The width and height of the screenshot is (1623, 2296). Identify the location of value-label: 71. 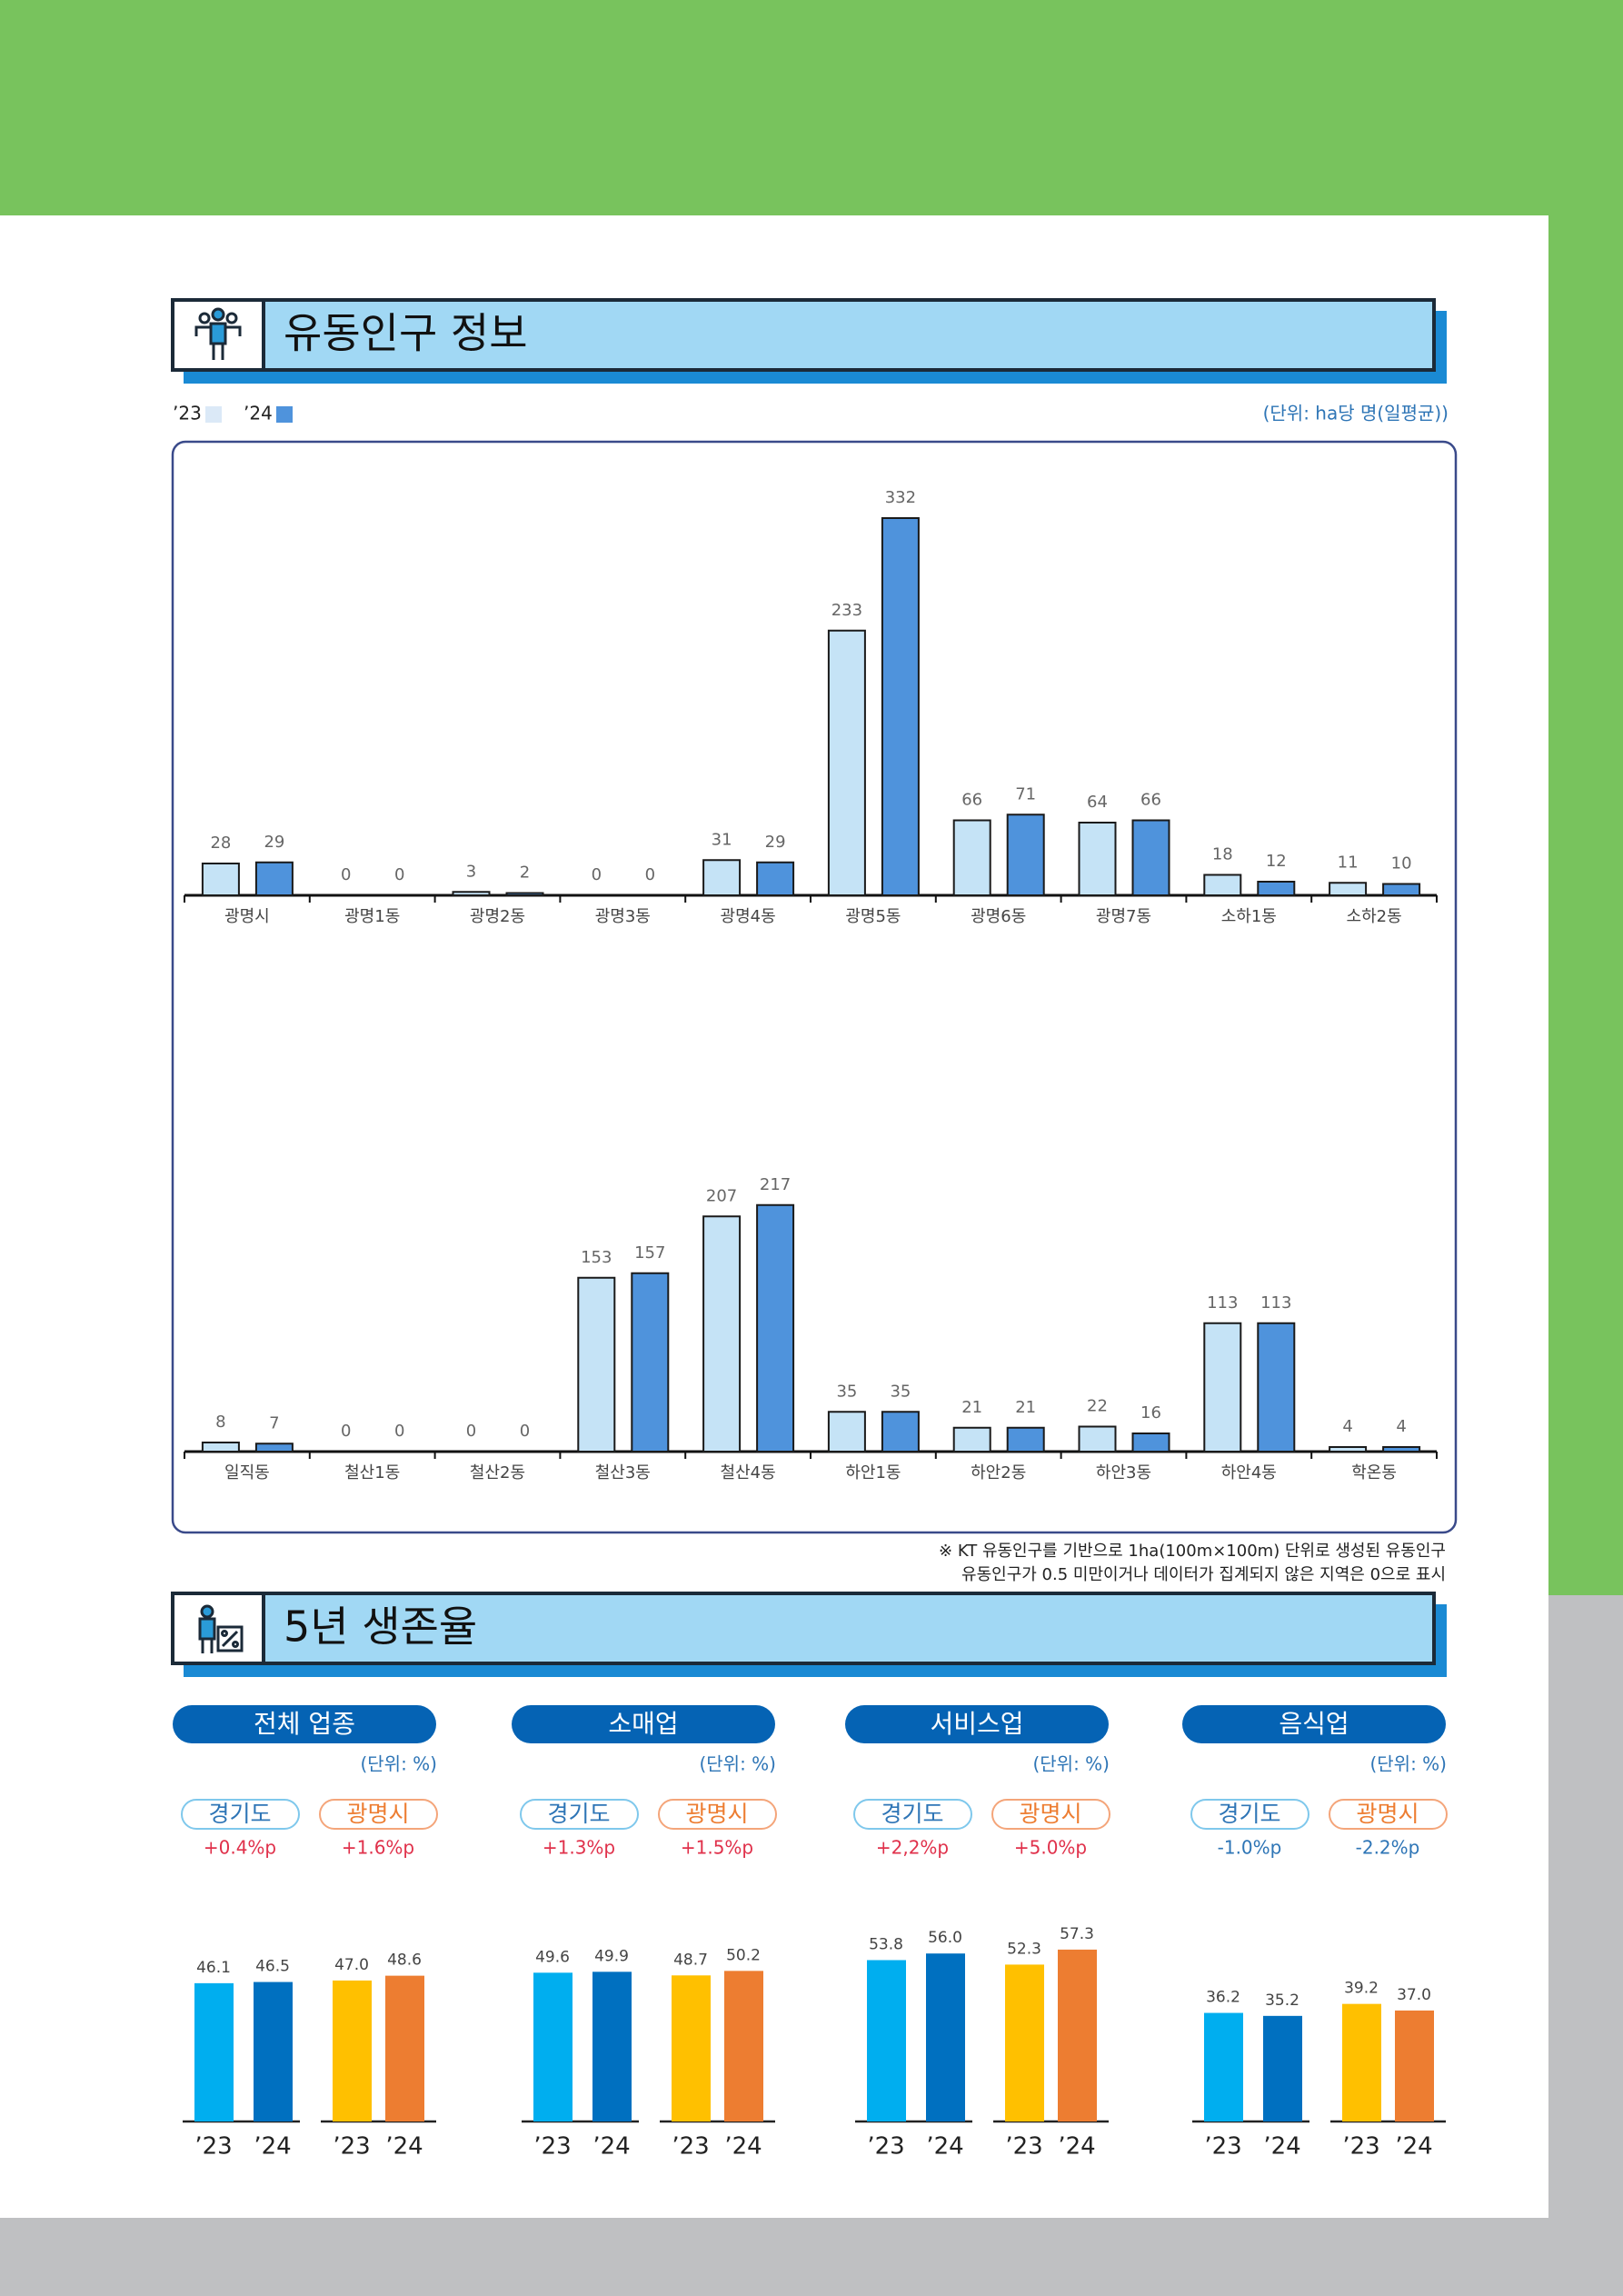
(1025, 794).